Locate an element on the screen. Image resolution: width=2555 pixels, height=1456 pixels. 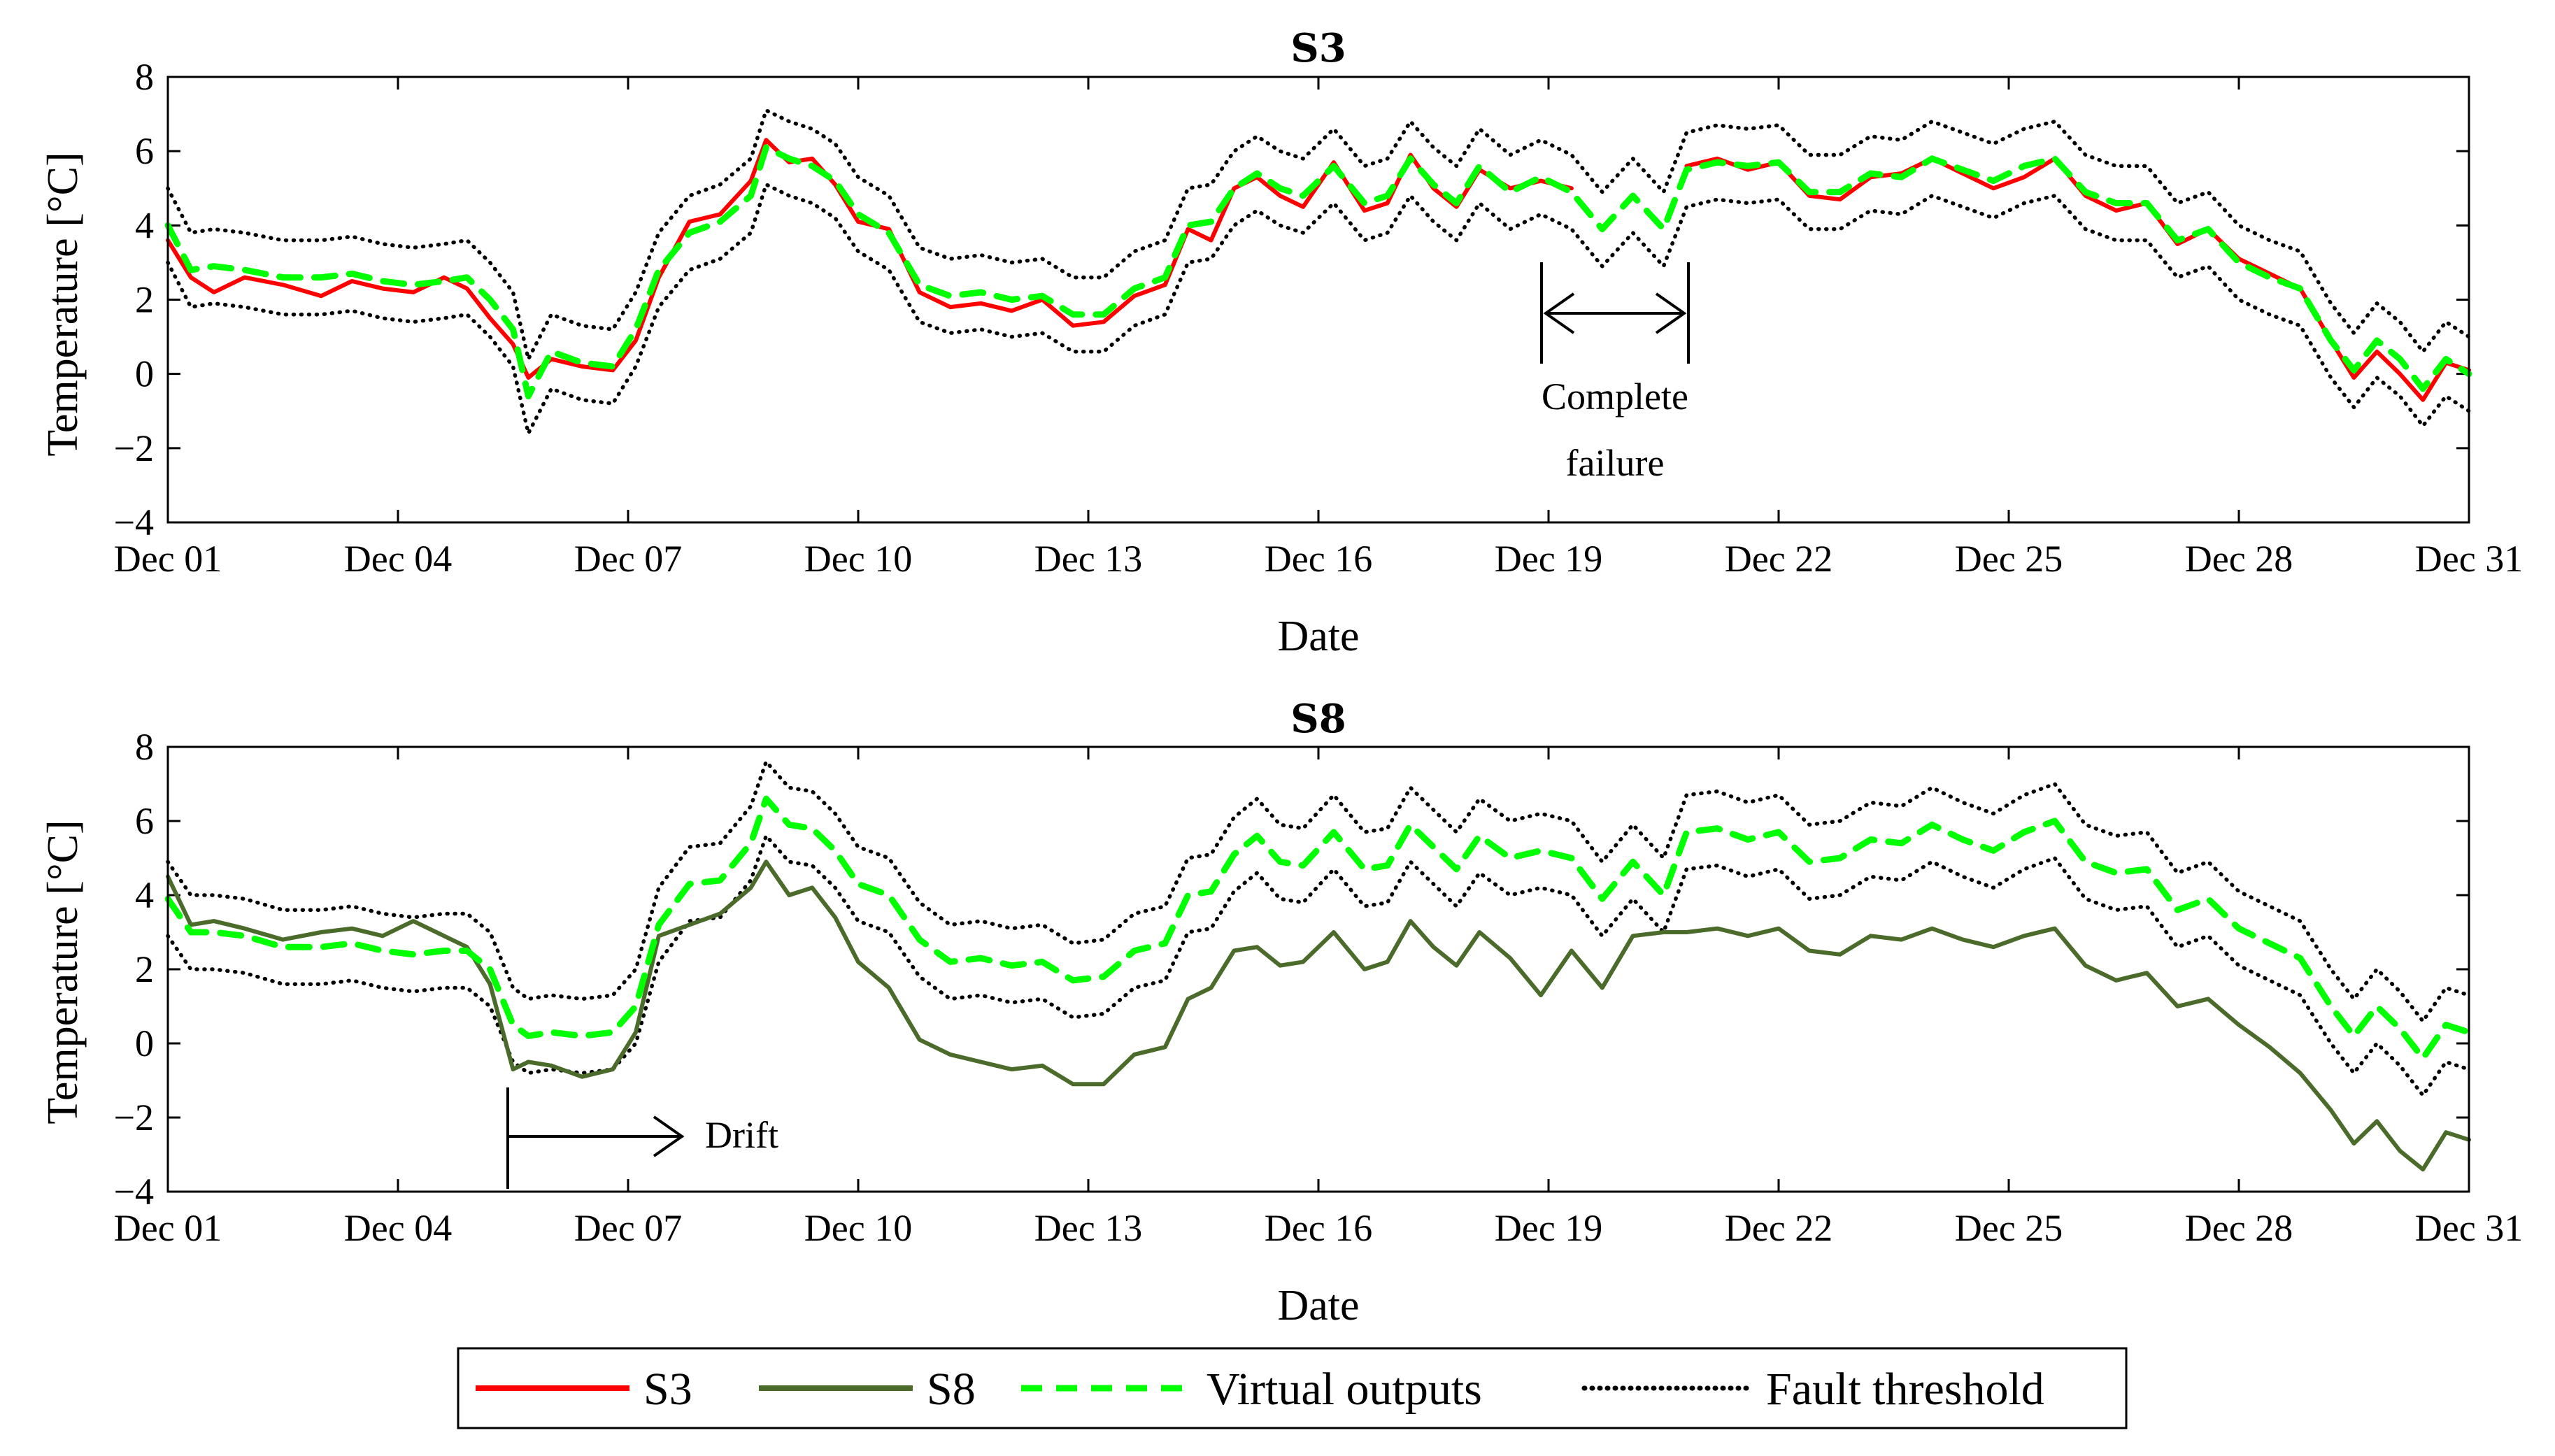
annotation-text-line-2: failure is located at coordinates (1615, 463).